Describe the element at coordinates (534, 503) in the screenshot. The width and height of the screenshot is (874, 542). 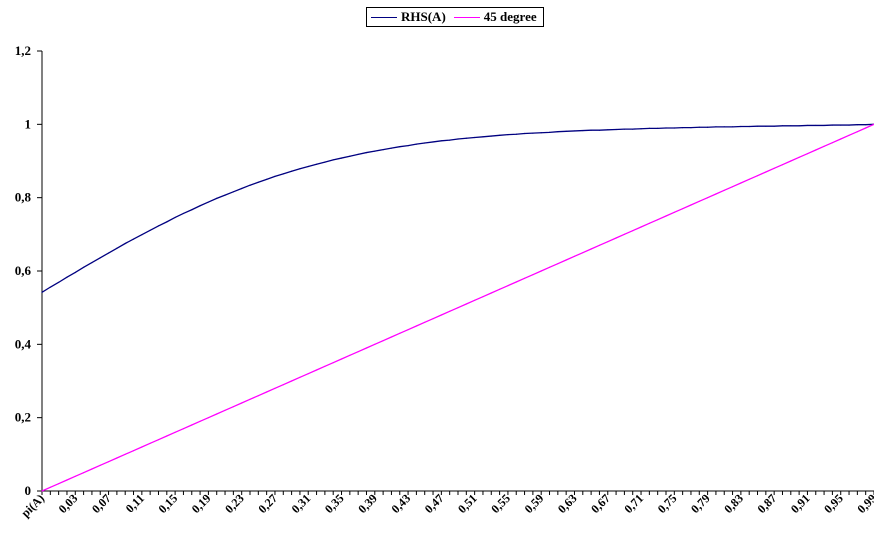
I see `x-tick-label: 0,59` at that location.